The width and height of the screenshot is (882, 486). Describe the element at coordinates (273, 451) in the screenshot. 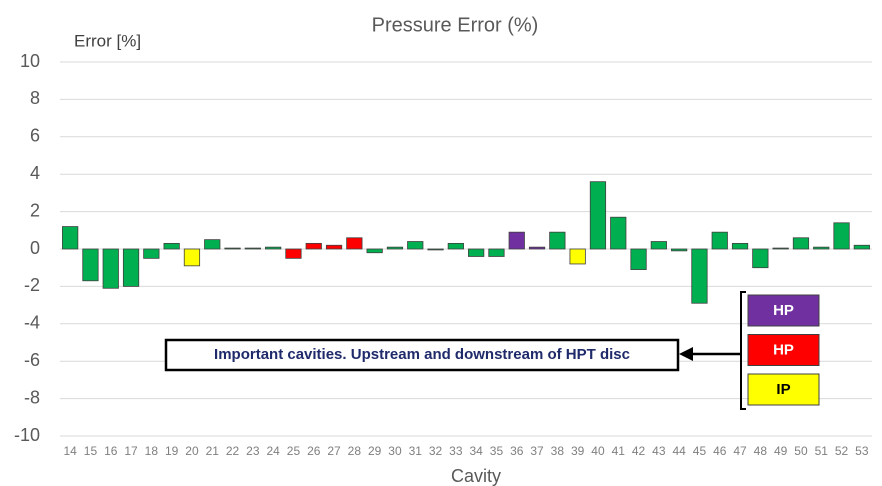

I see `x-tick-label: 24` at that location.